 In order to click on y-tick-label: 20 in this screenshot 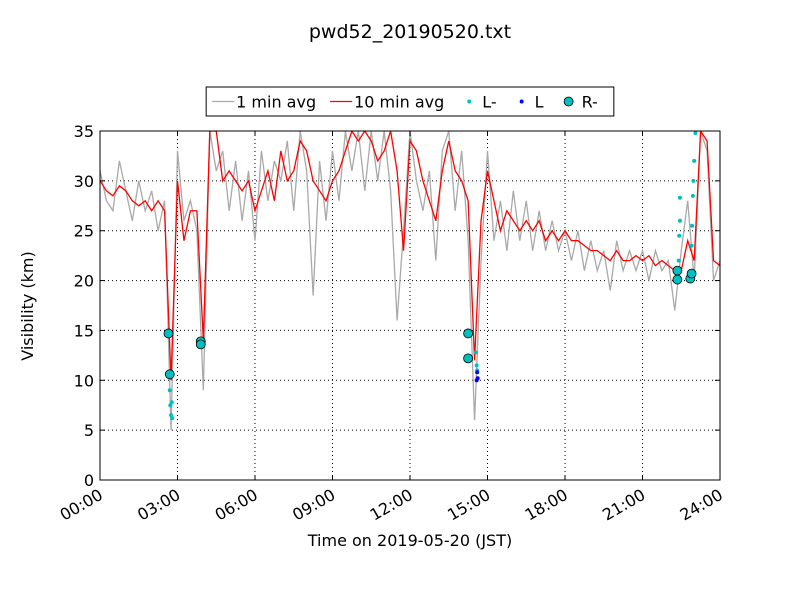, I will do `click(84, 281)`.